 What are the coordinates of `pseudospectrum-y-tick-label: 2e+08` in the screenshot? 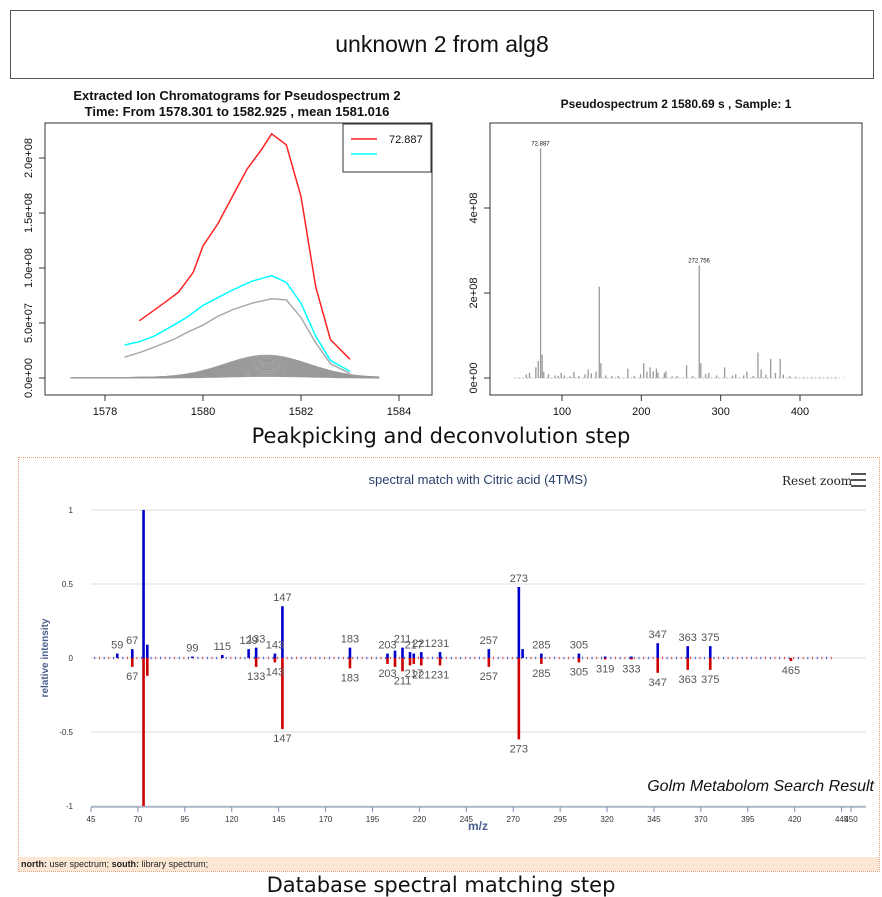 It's located at (474, 293).